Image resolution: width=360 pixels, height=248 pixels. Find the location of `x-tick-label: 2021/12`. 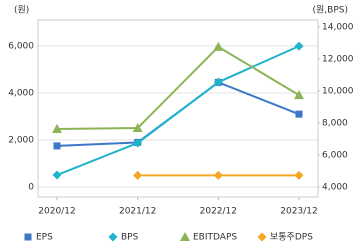

x-tick-label: 2021/12 is located at coordinates (137, 212).